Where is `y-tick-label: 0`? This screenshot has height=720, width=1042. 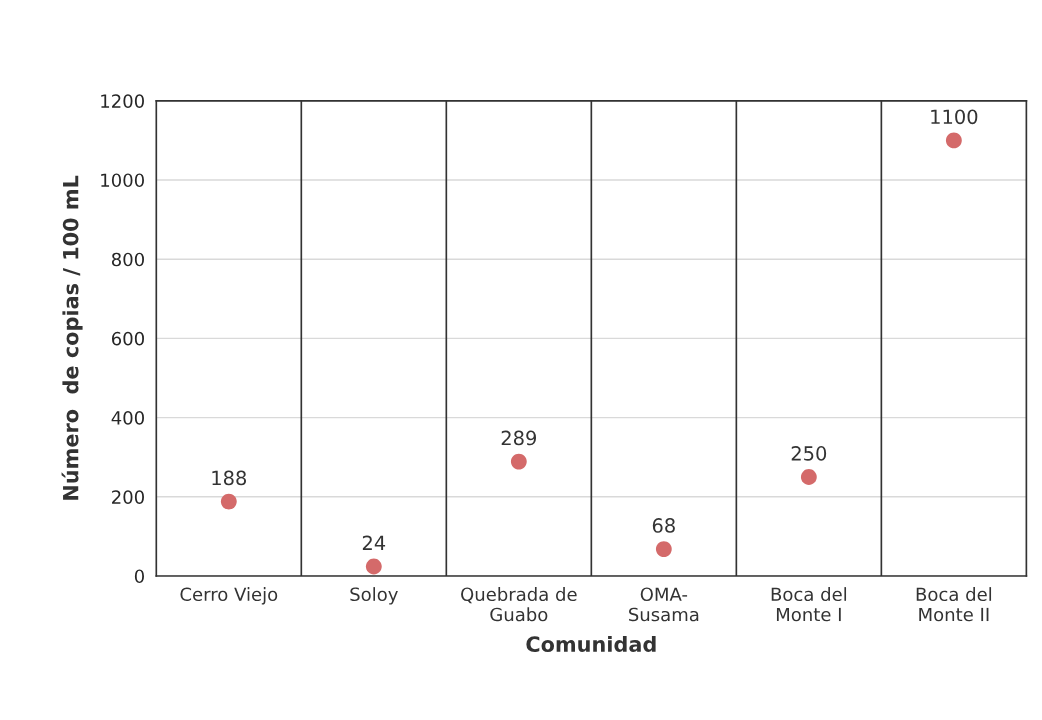 y-tick-label: 0 is located at coordinates (139, 576).